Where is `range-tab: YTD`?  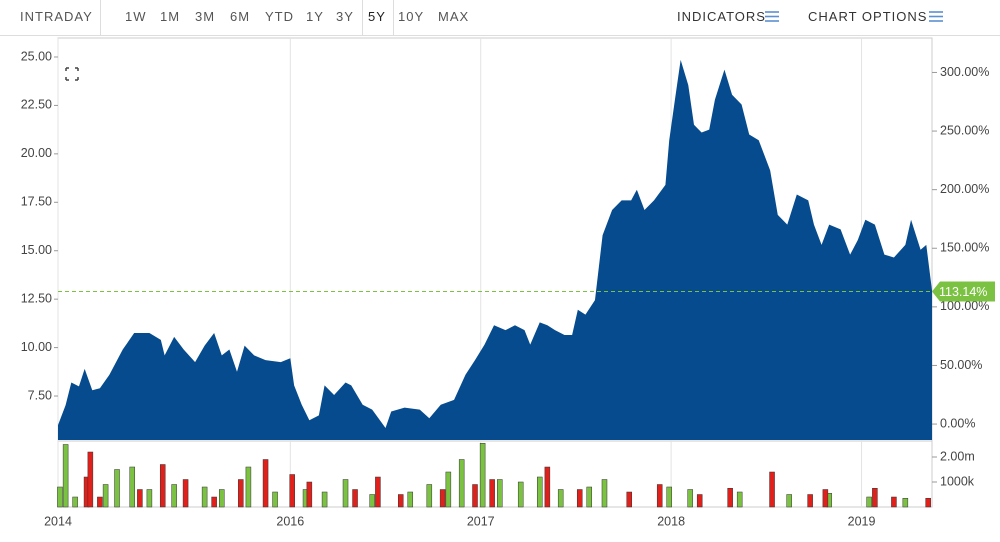 range-tab: YTD is located at coordinates (279, 16).